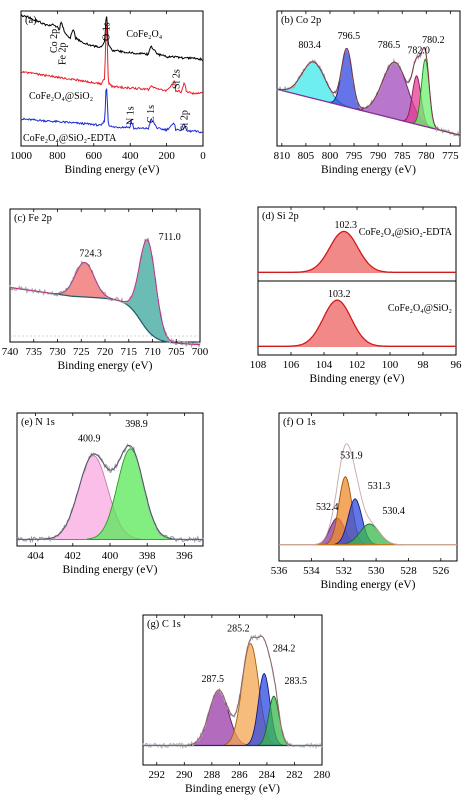 The image size is (474, 803). I want to click on x-tick-label: 284, so click(267, 775).